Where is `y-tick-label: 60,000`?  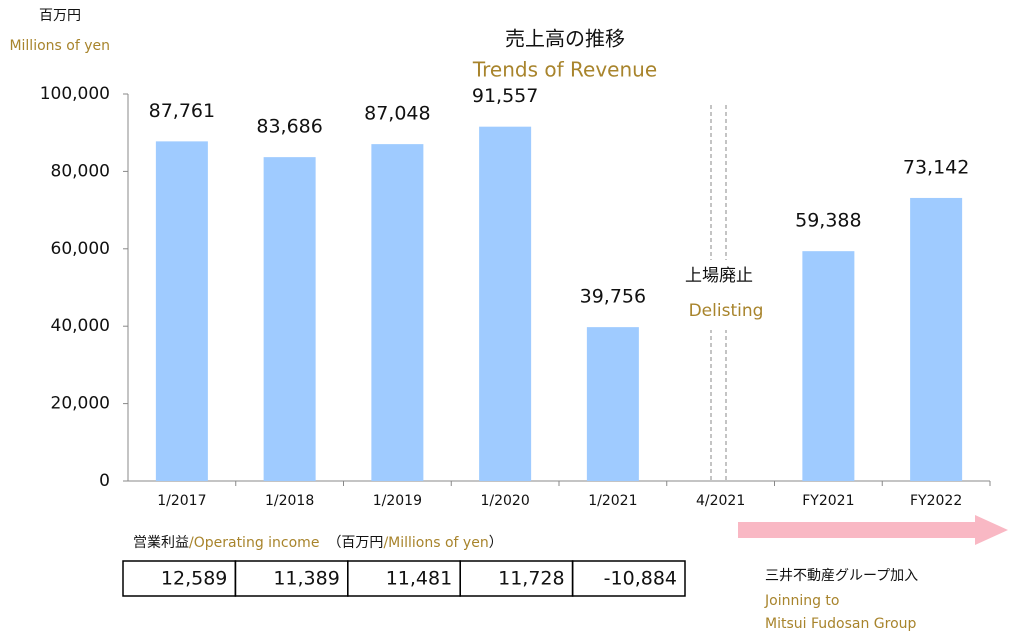 y-tick-label: 60,000 is located at coordinates (80, 249).